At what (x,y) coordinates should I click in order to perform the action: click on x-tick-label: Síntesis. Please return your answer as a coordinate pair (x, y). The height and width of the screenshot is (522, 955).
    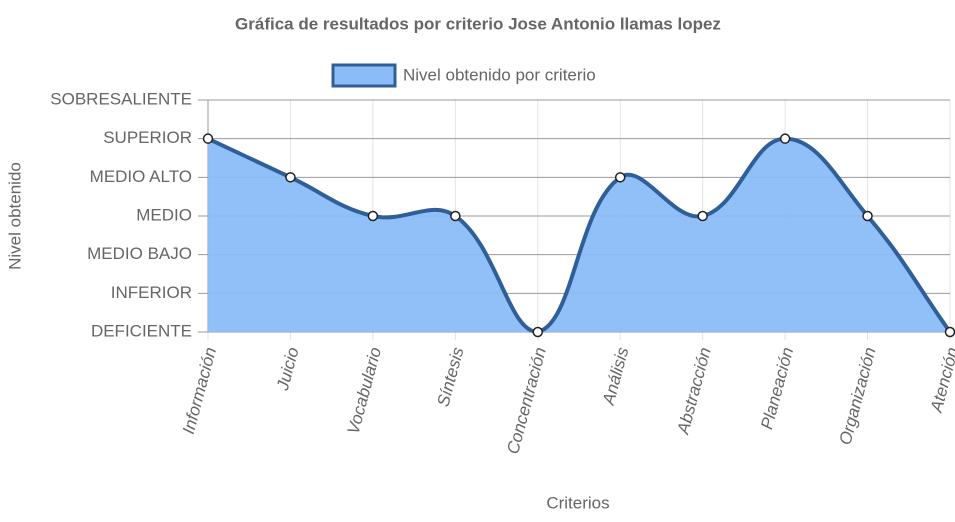
    Looking at the image, I should click on (451, 377).